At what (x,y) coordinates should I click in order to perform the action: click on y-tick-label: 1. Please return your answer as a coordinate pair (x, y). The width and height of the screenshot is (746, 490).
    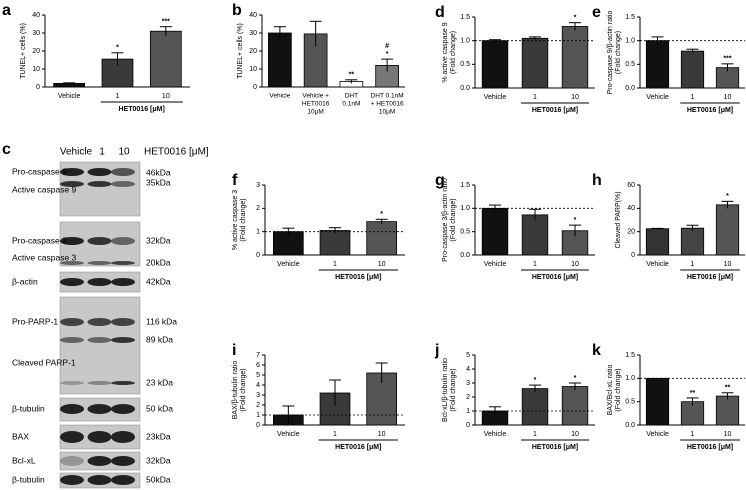
    Looking at the image, I should click on (258, 232).